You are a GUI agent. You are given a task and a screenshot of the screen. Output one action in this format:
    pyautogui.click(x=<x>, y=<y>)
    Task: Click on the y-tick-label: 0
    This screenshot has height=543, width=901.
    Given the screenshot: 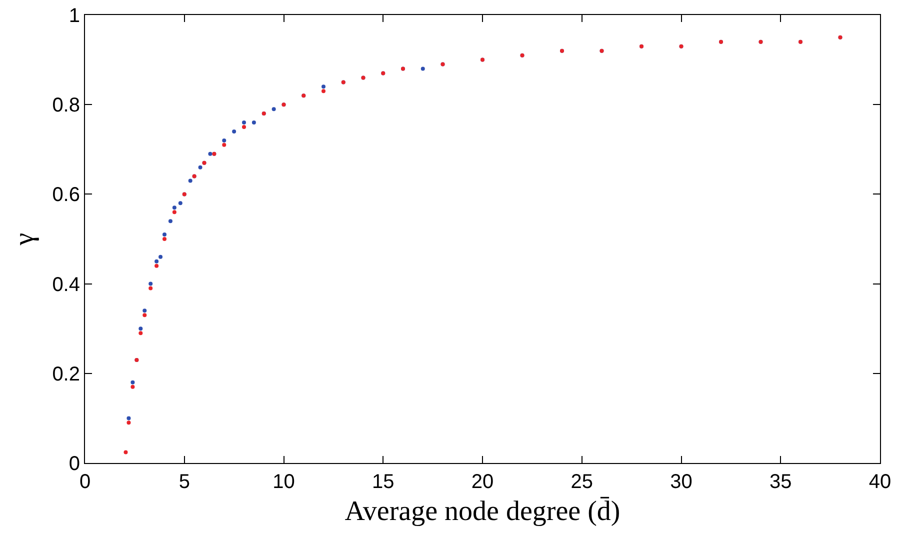 What is the action you would take?
    pyautogui.click(x=74, y=464)
    